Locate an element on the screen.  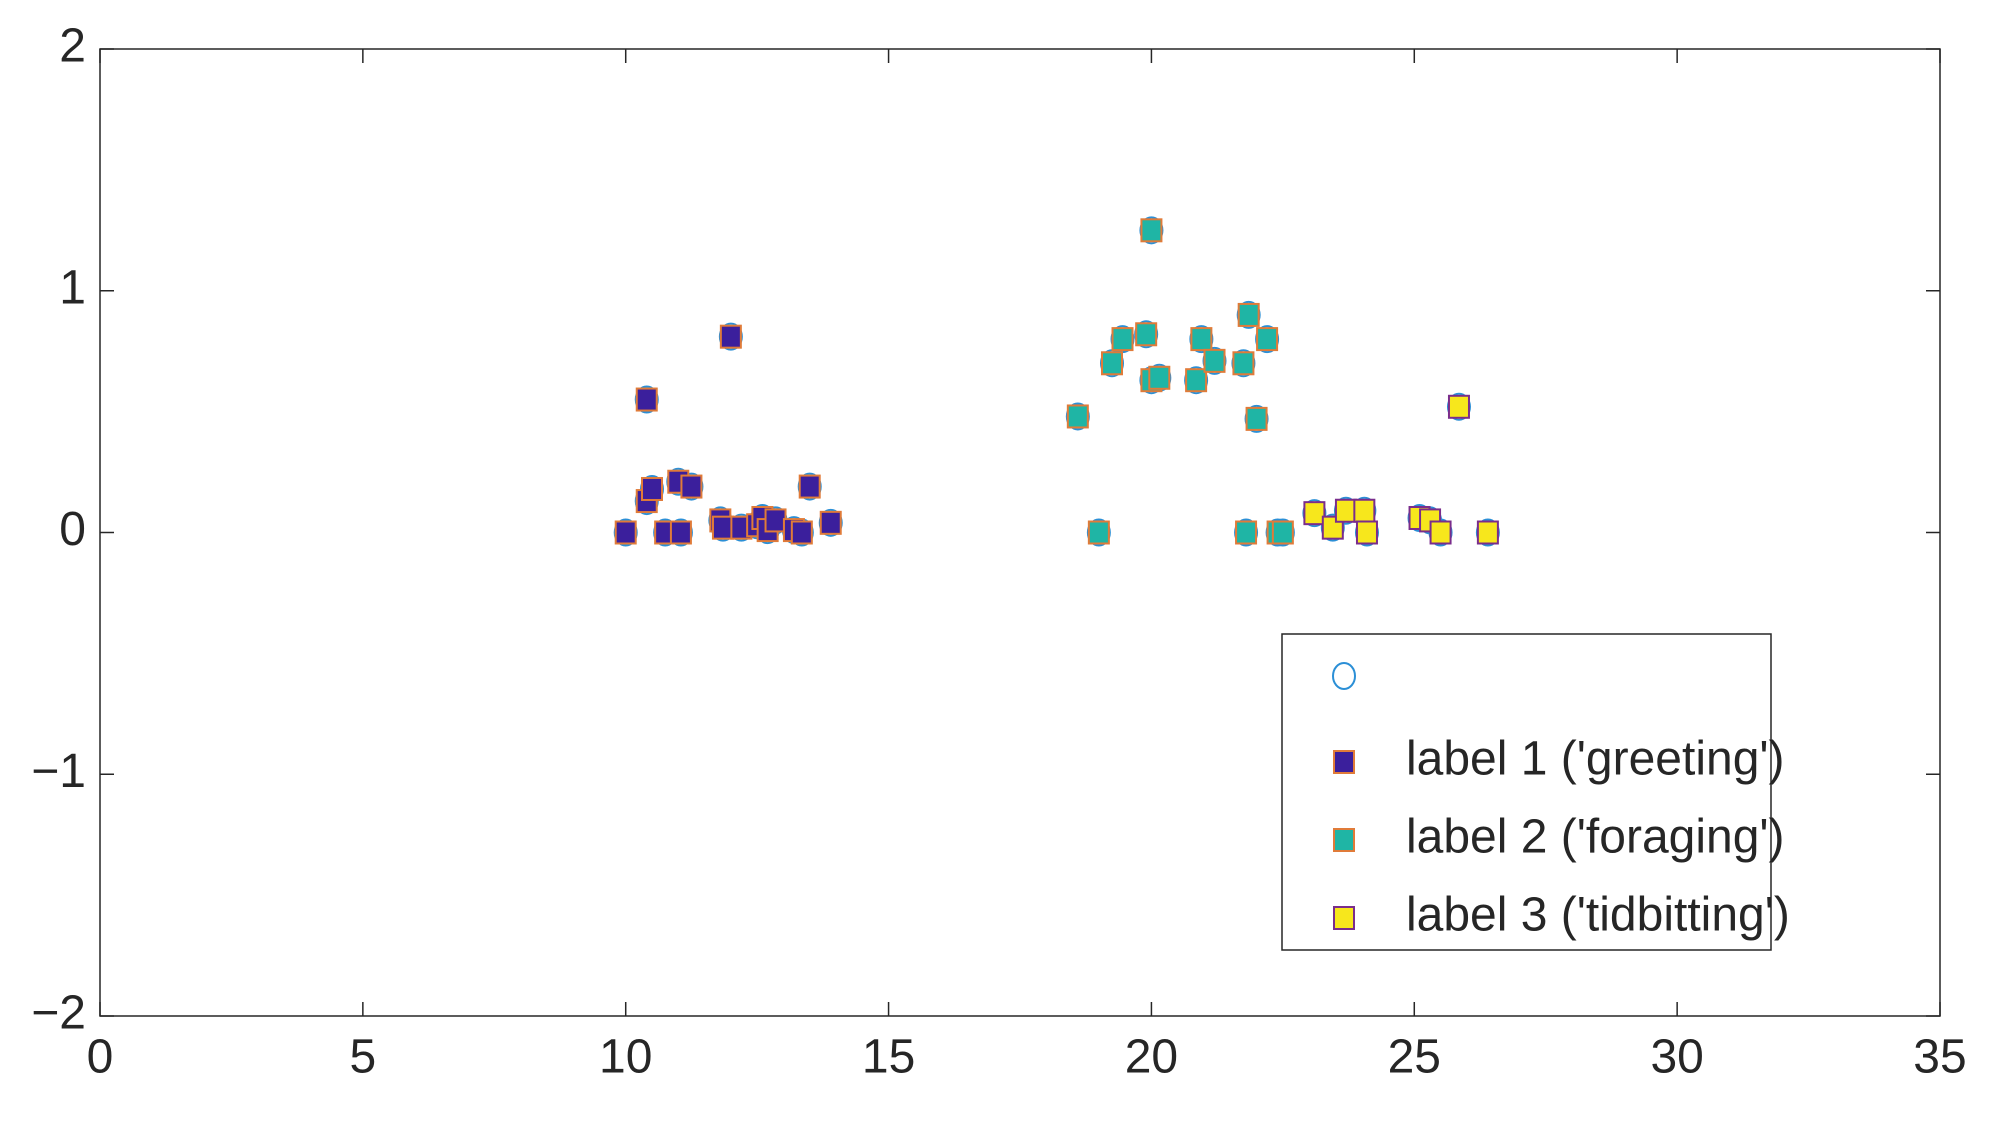
y-tick-label: 1 is located at coordinates (72, 287).